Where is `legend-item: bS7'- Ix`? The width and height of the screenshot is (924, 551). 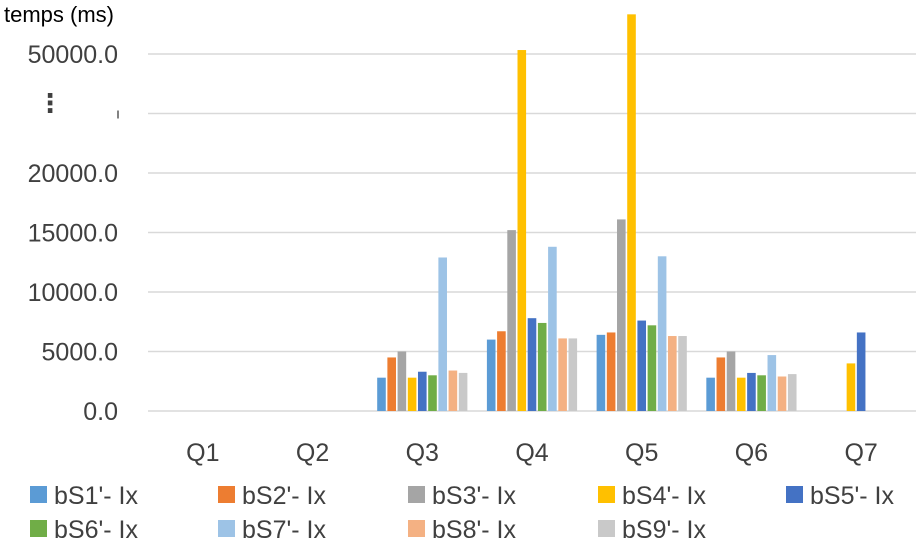 legend-item: bS7'- Ix is located at coordinates (272, 530).